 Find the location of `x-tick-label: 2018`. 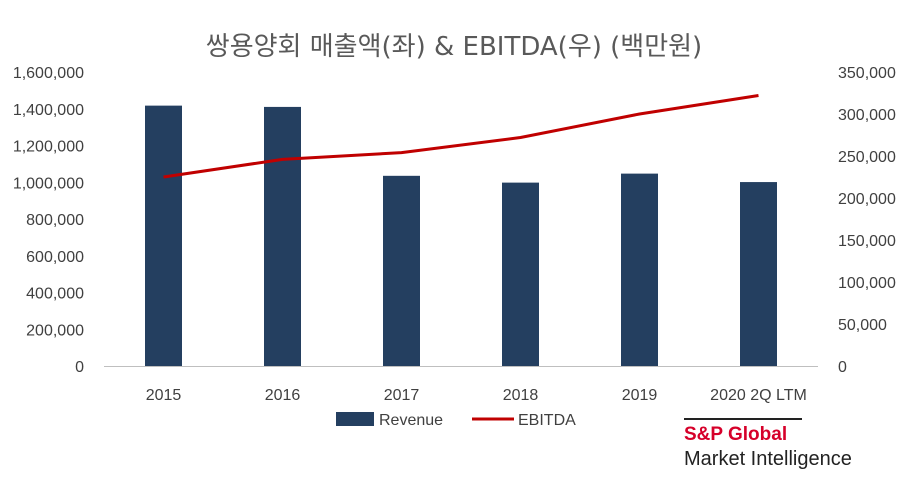

x-tick-label: 2018 is located at coordinates (521, 395).